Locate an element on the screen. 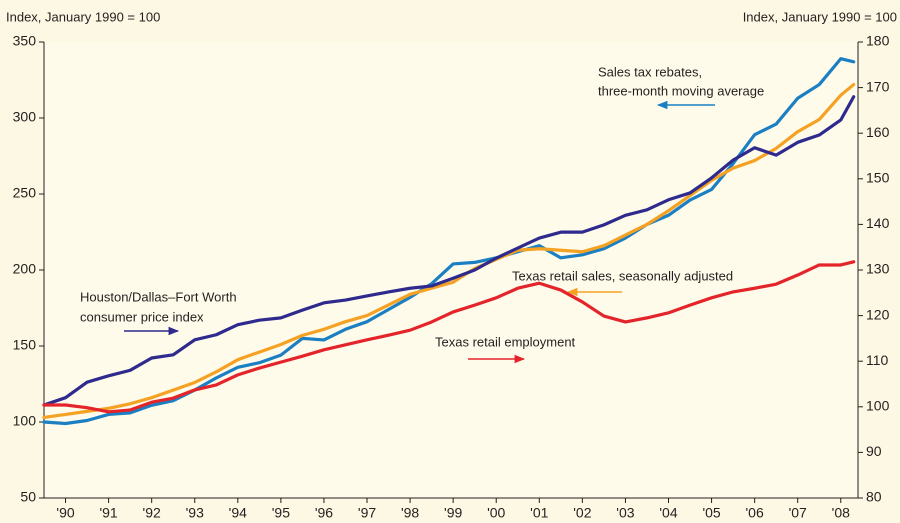  annotation: Texas retail sales, seasonally adjusted is located at coordinates (622, 275).